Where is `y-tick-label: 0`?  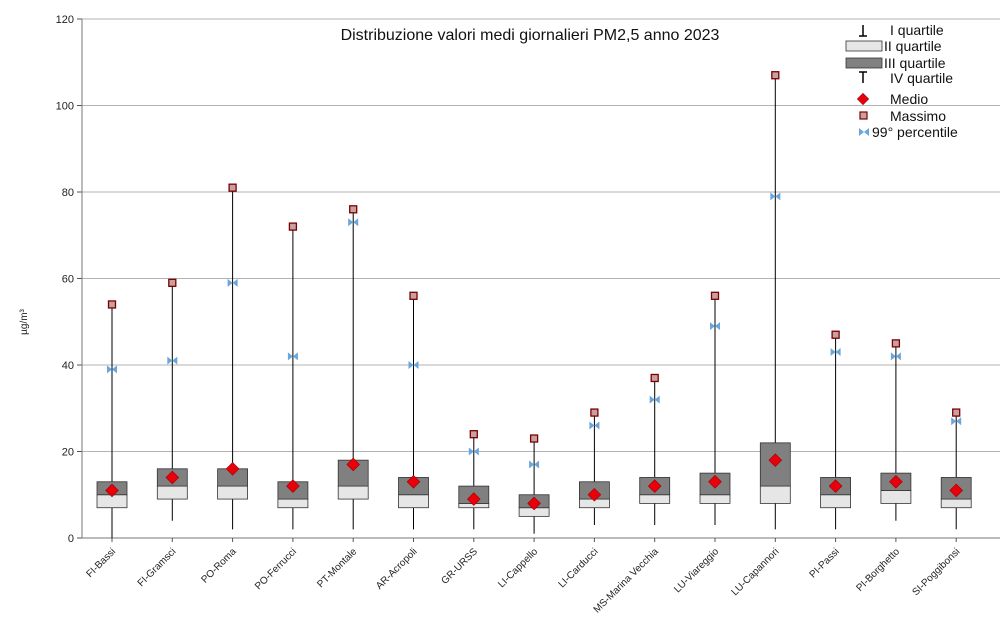 y-tick-label: 0 is located at coordinates (71, 539).